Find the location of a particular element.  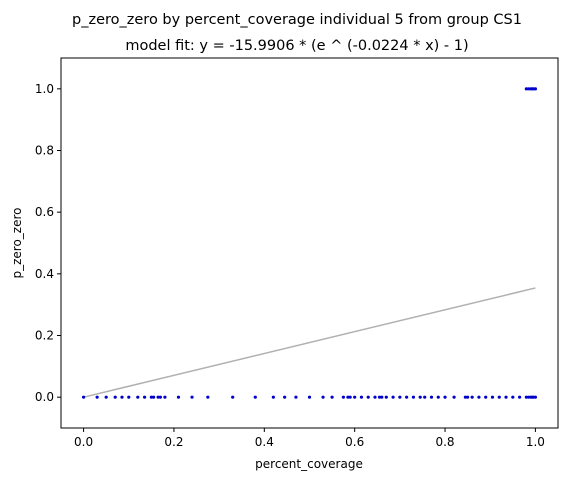

x-tick-label: 0.2 is located at coordinates (173, 442).